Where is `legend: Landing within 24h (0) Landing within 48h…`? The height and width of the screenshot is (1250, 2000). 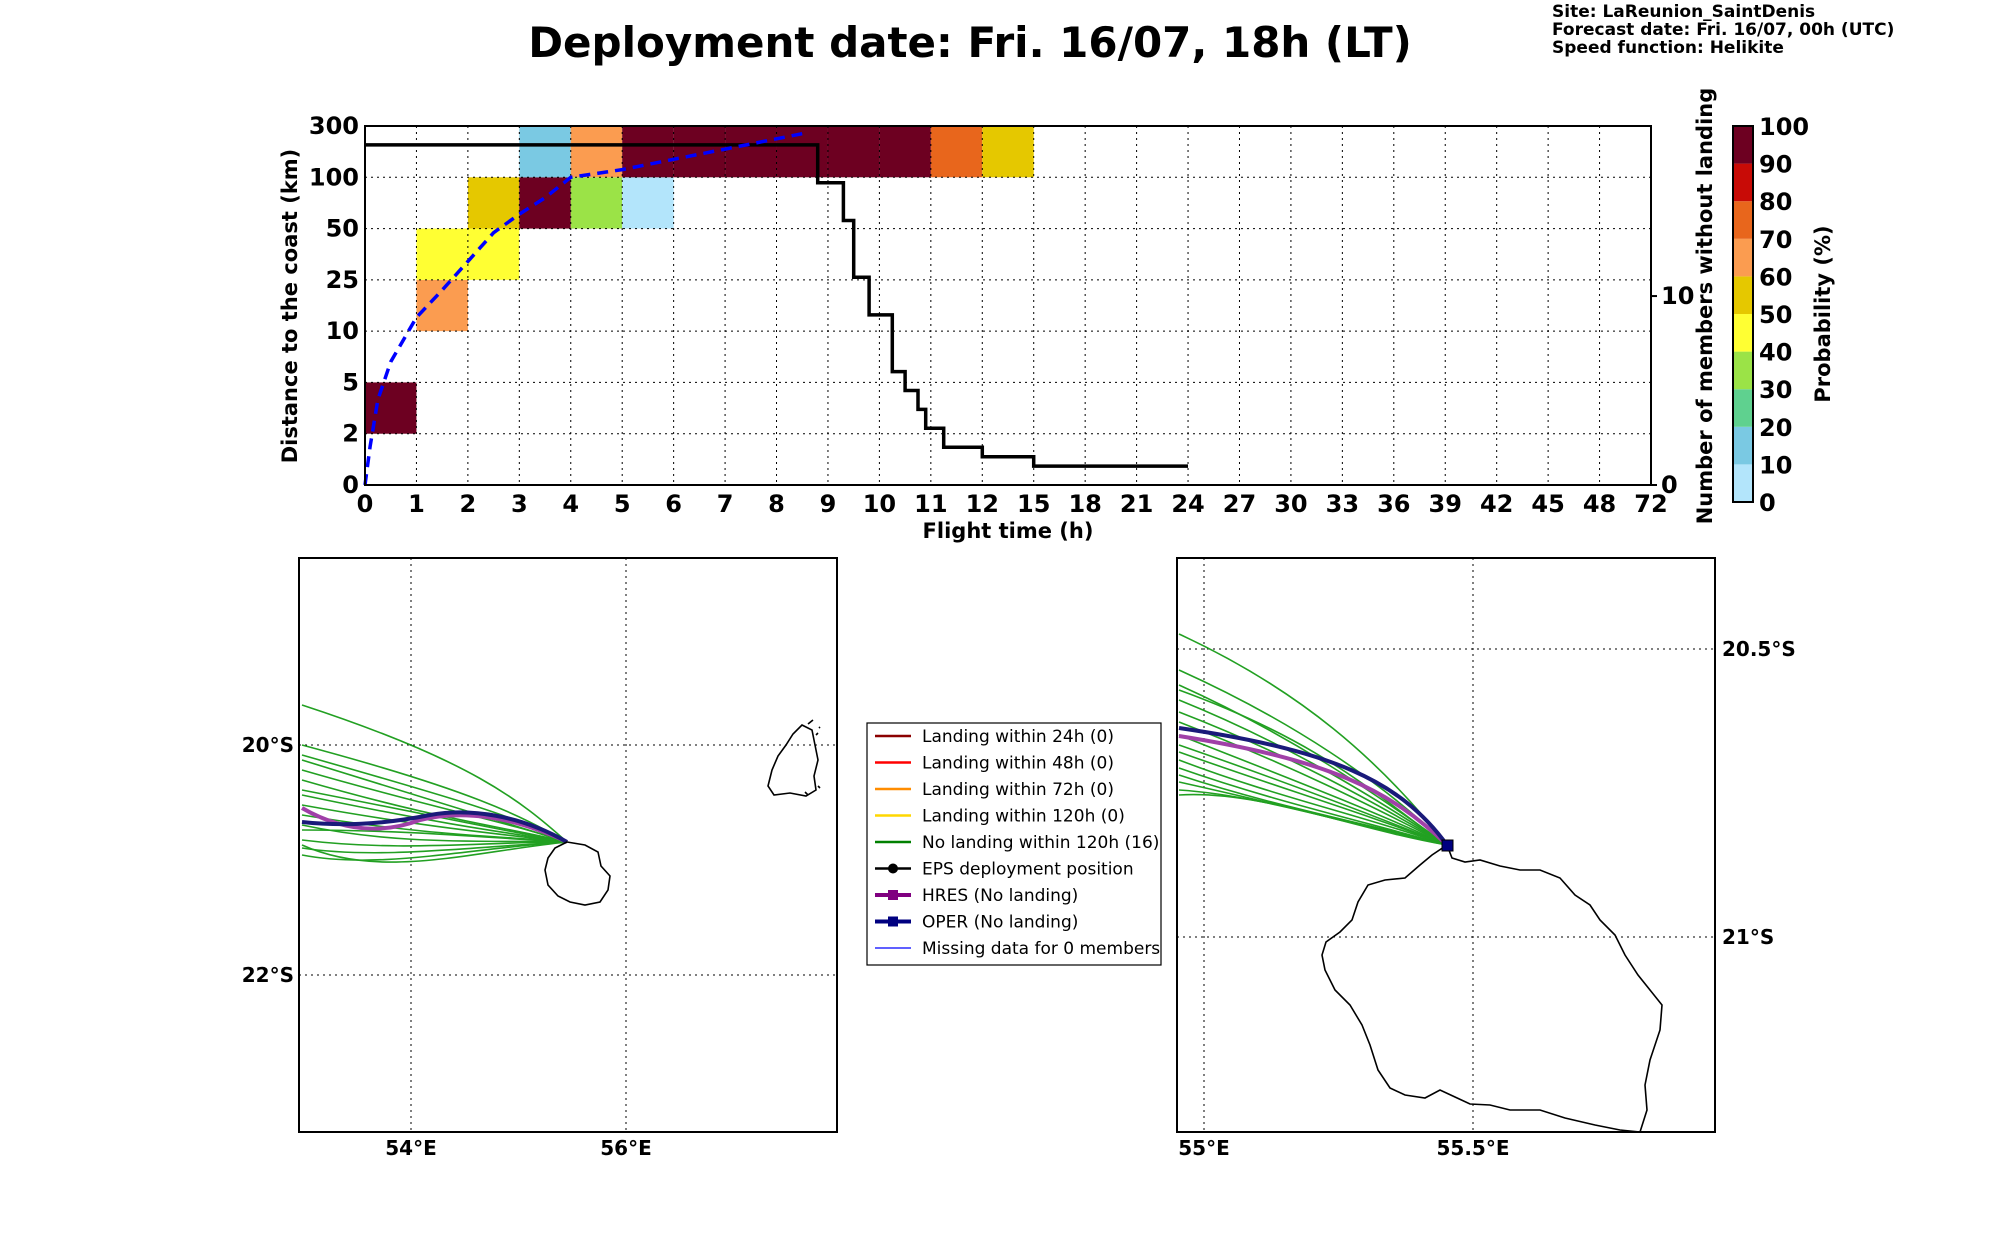
legend: Landing within 24h (0) Landing within 48h… is located at coordinates (1014, 844).